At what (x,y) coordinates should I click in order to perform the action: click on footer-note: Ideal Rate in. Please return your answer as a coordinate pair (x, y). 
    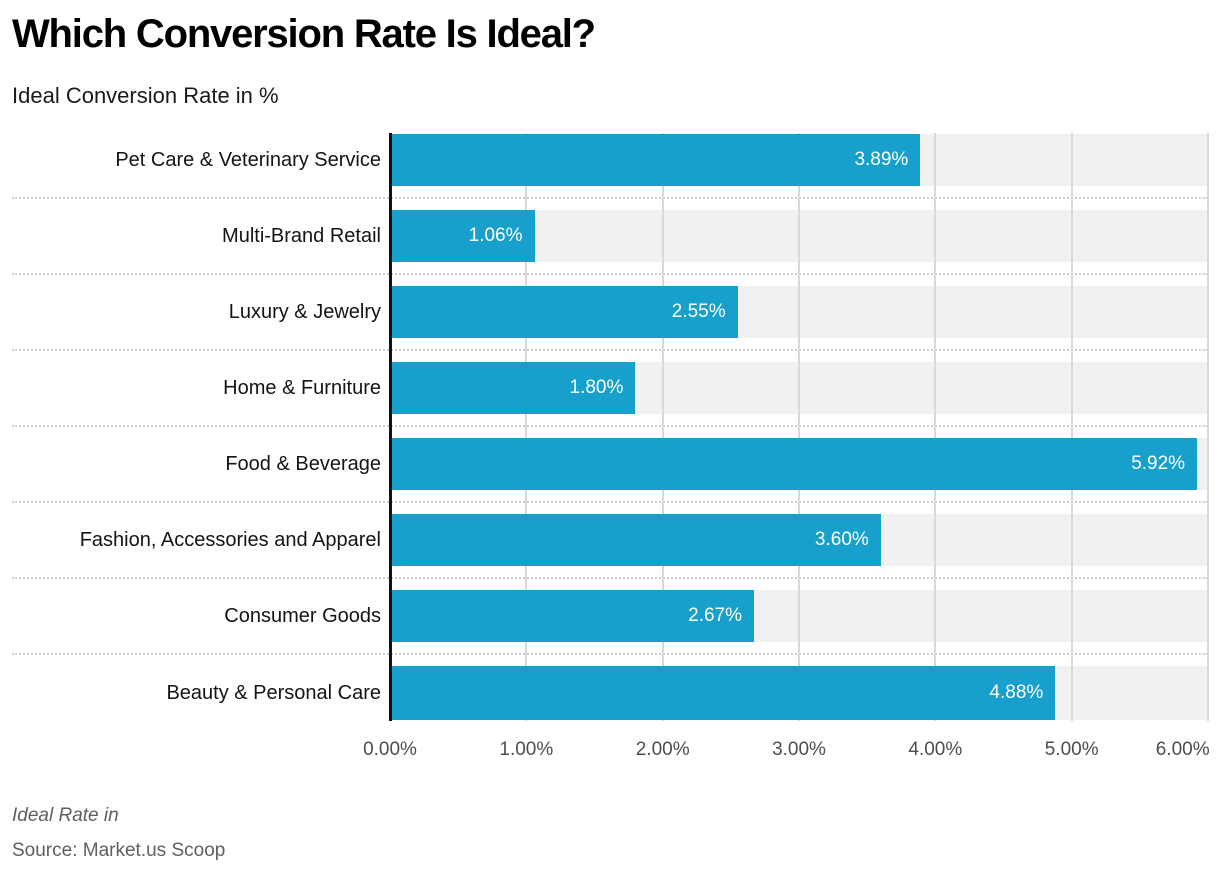
    Looking at the image, I should click on (65, 815).